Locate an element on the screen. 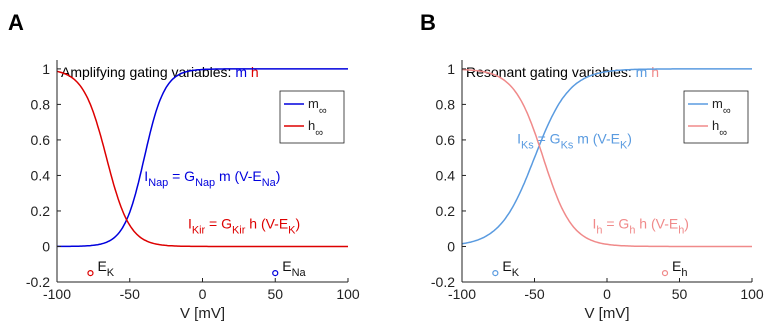  reversal-label: Eh is located at coordinates (679, 268).